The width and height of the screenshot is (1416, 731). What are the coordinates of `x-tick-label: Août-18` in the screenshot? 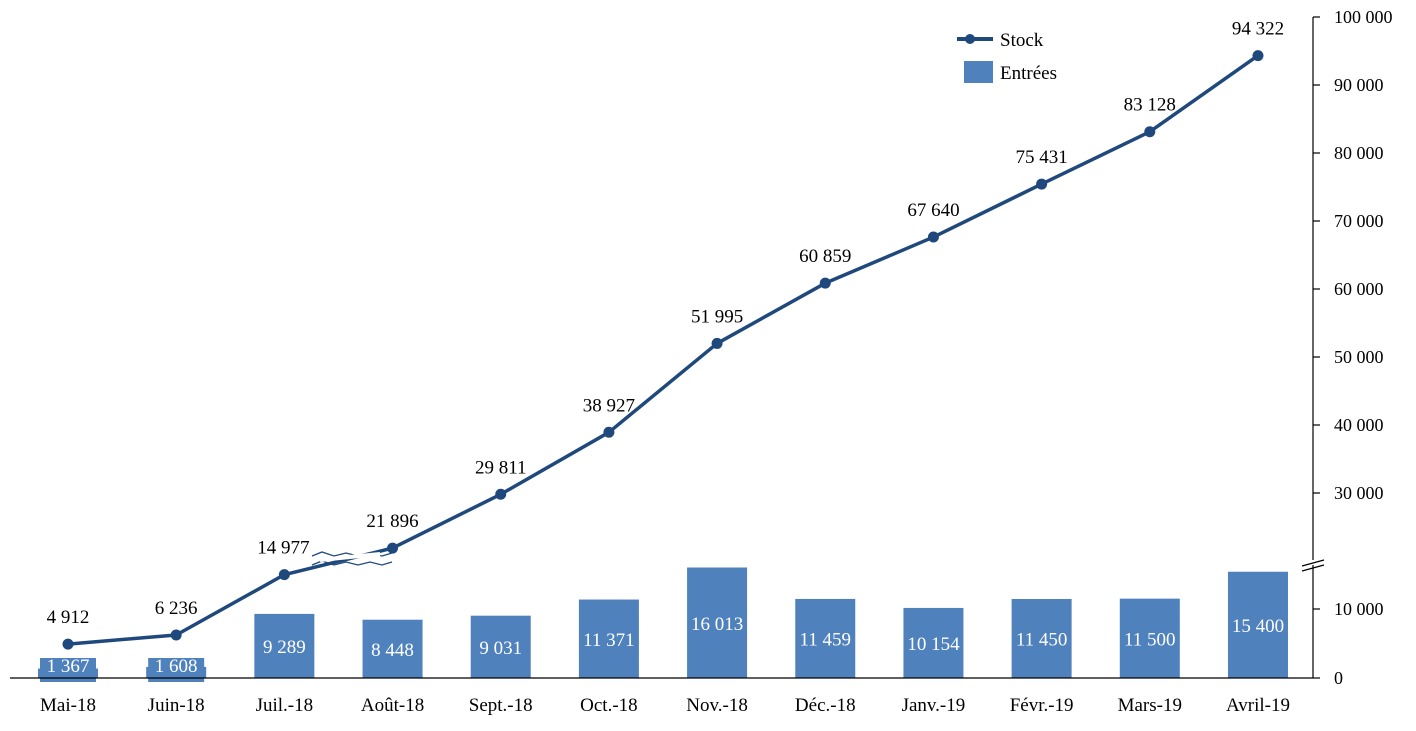 It's located at (392, 705).